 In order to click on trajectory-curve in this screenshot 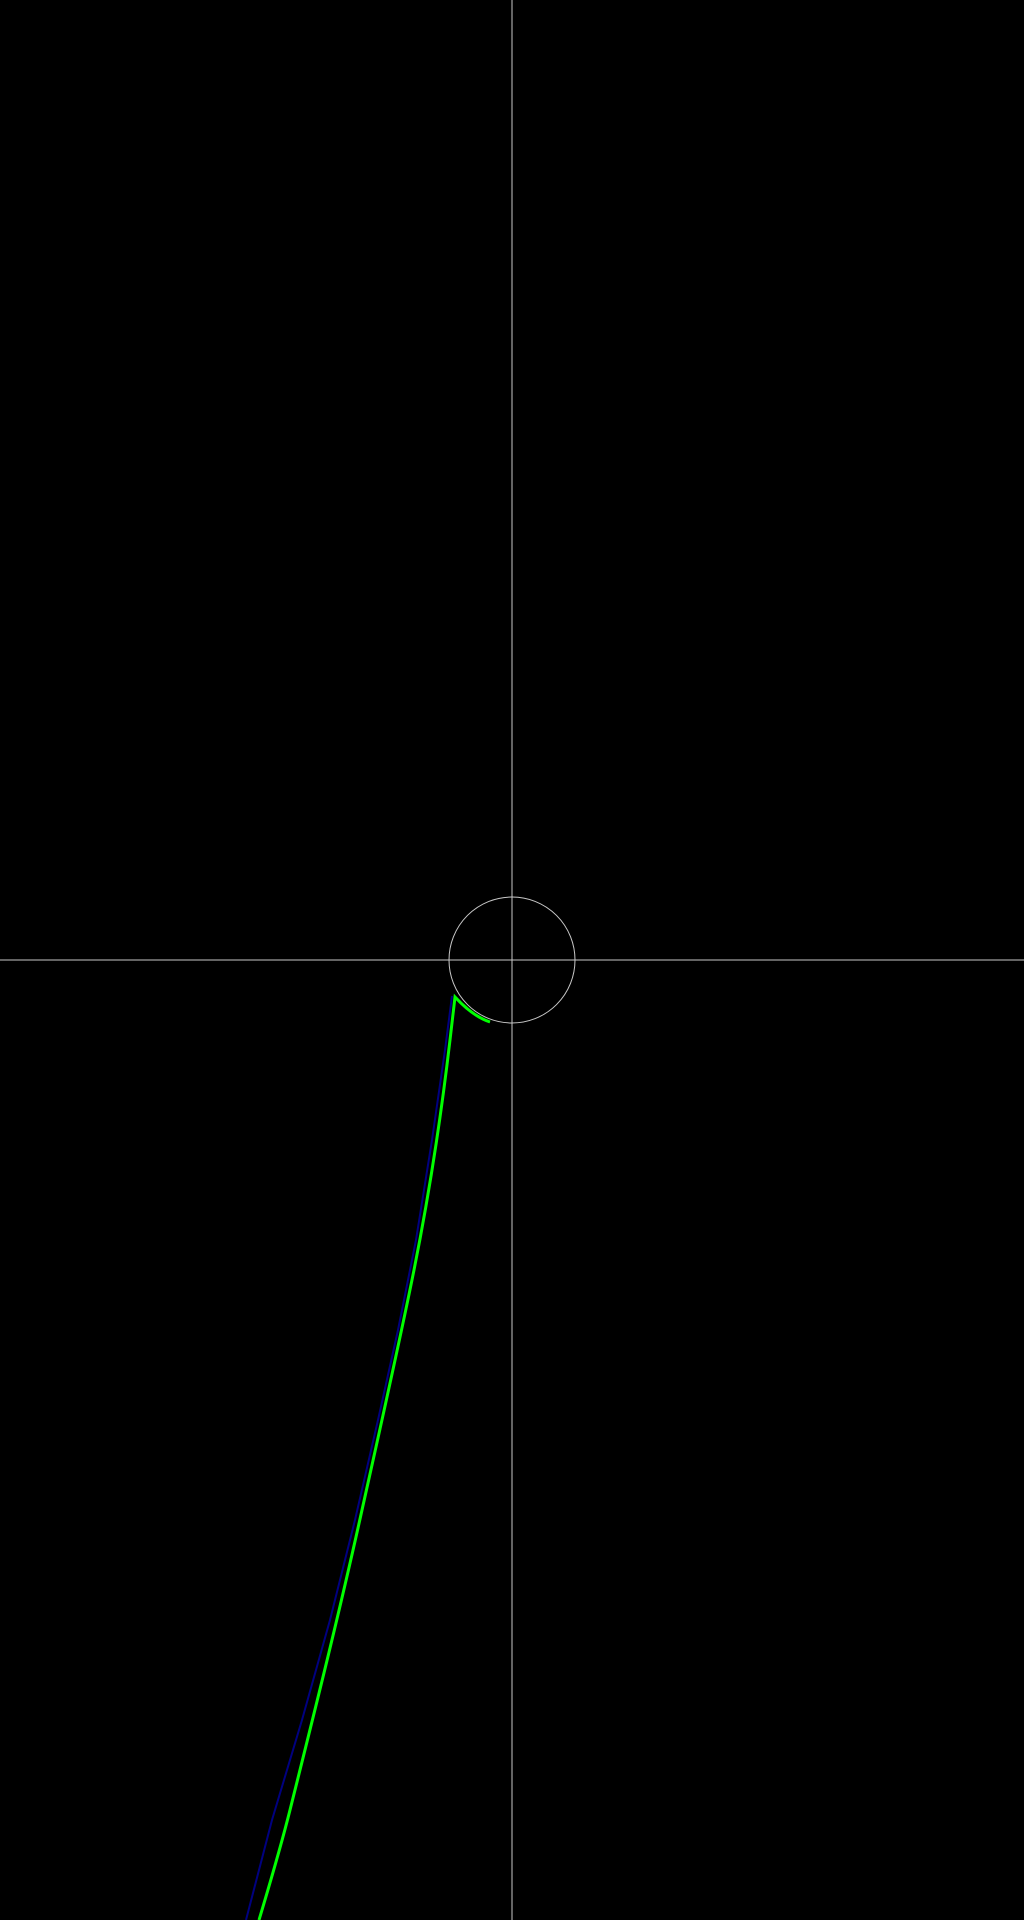, I will do `click(374, 1456)`.